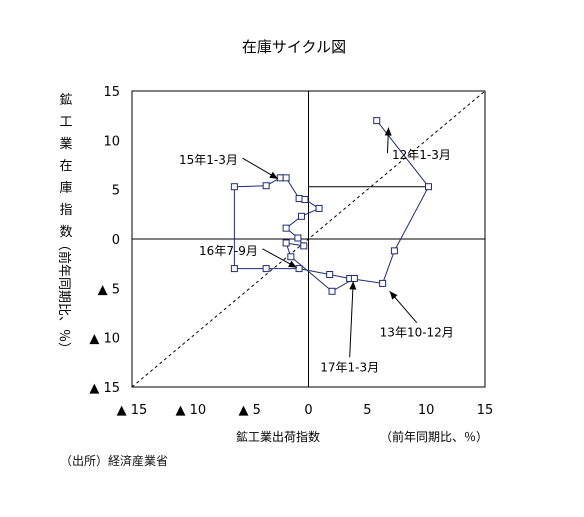  Describe the element at coordinates (208, 160) in the screenshot. I see `annotation-label-1: 15年1-3月` at that location.